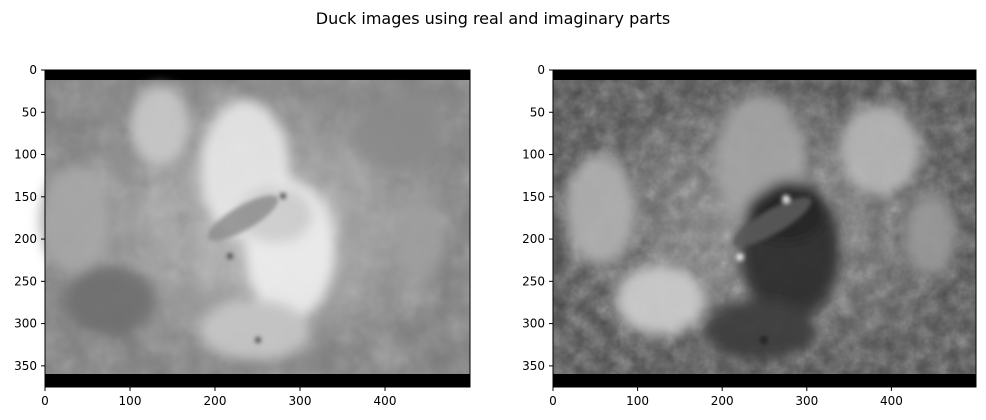 This screenshot has height=420, width=986. What do you see at coordinates (25, 324) in the screenshot?
I see `left-y-tick-label-300: 300` at bounding box center [25, 324].